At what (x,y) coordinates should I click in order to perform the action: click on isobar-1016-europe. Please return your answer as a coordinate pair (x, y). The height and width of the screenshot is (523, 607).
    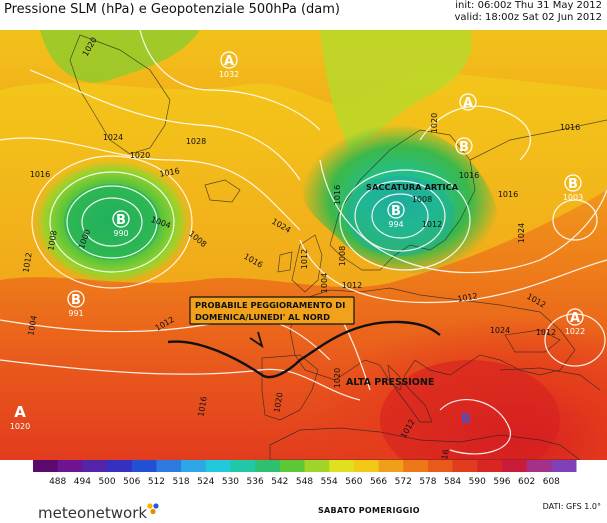
    Looking at the image, I should click on (453, 271).